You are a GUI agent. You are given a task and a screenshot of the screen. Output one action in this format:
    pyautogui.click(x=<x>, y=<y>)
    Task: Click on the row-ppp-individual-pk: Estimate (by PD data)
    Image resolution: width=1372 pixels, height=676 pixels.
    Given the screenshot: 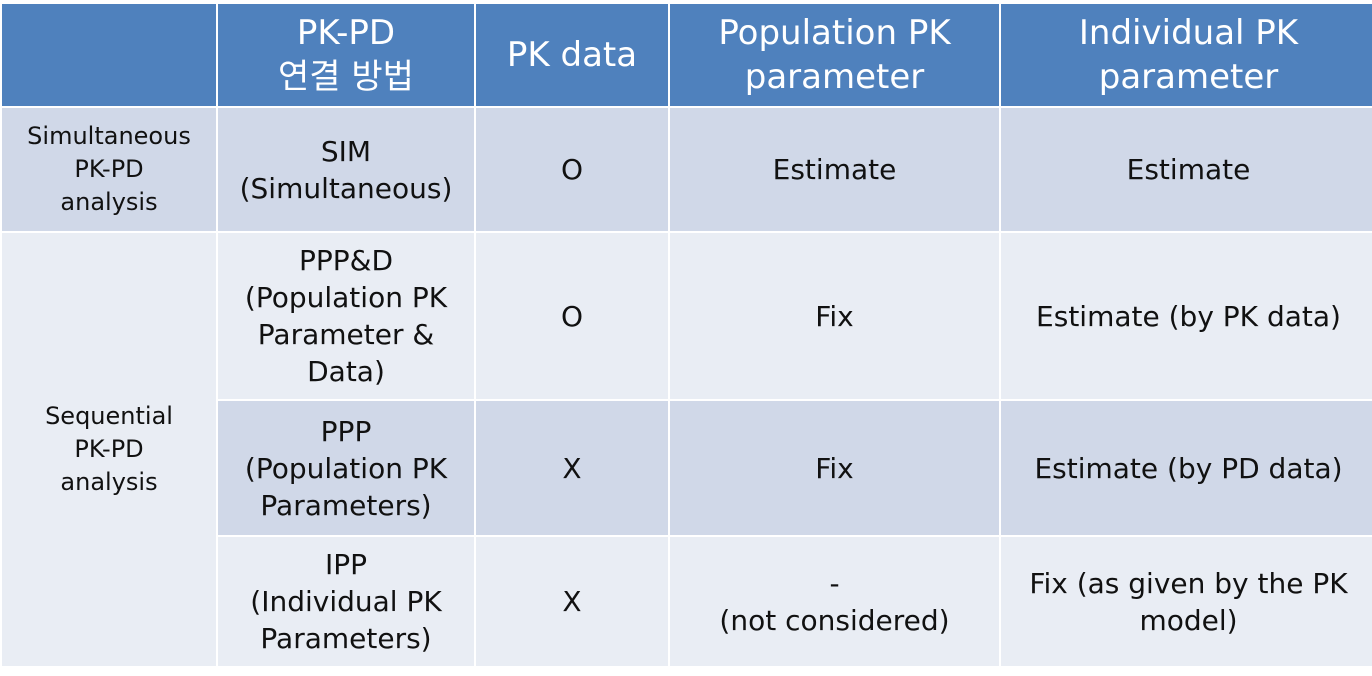 What is the action you would take?
    pyautogui.click(x=1186, y=468)
    